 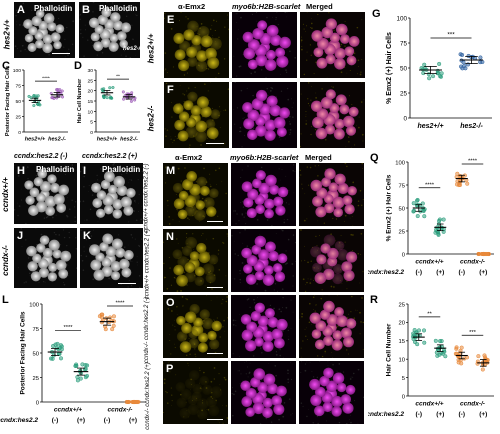 I want to click on group-label-R: ccndx-/-, so click(x=472, y=404).